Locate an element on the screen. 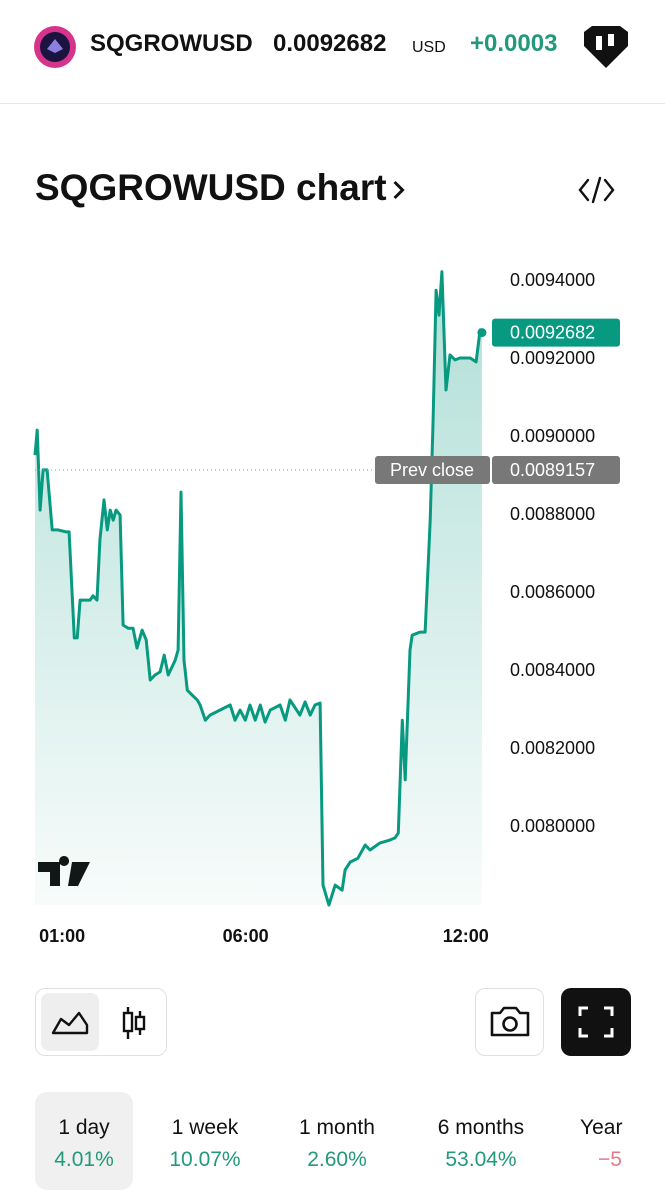 The height and width of the screenshot is (1200, 665). y-tick-label: 0.0080000 is located at coordinates (552, 826).